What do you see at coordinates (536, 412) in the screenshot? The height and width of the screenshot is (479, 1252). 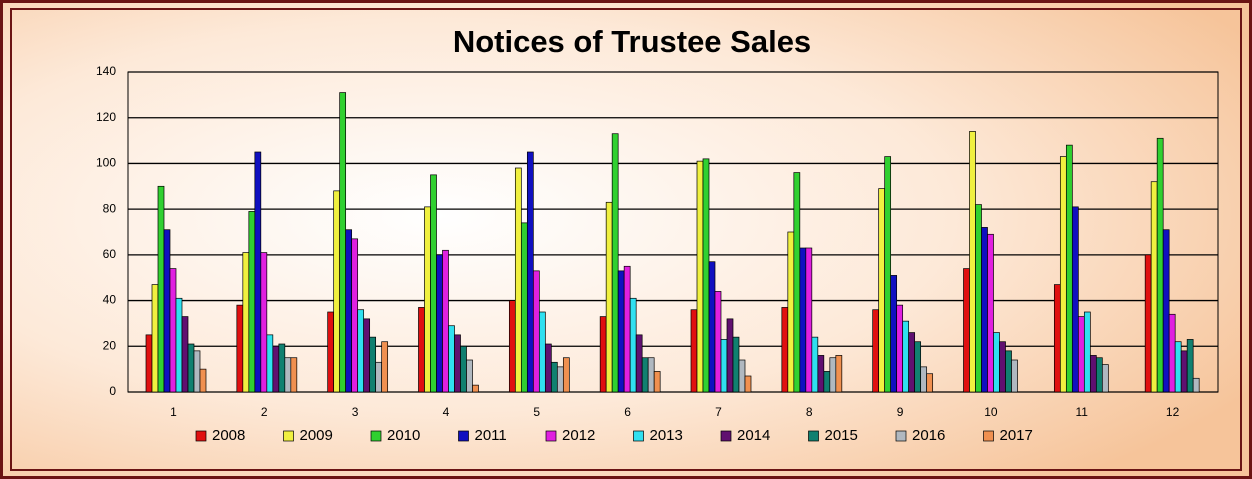 I see `x-tick-label: 5` at bounding box center [536, 412].